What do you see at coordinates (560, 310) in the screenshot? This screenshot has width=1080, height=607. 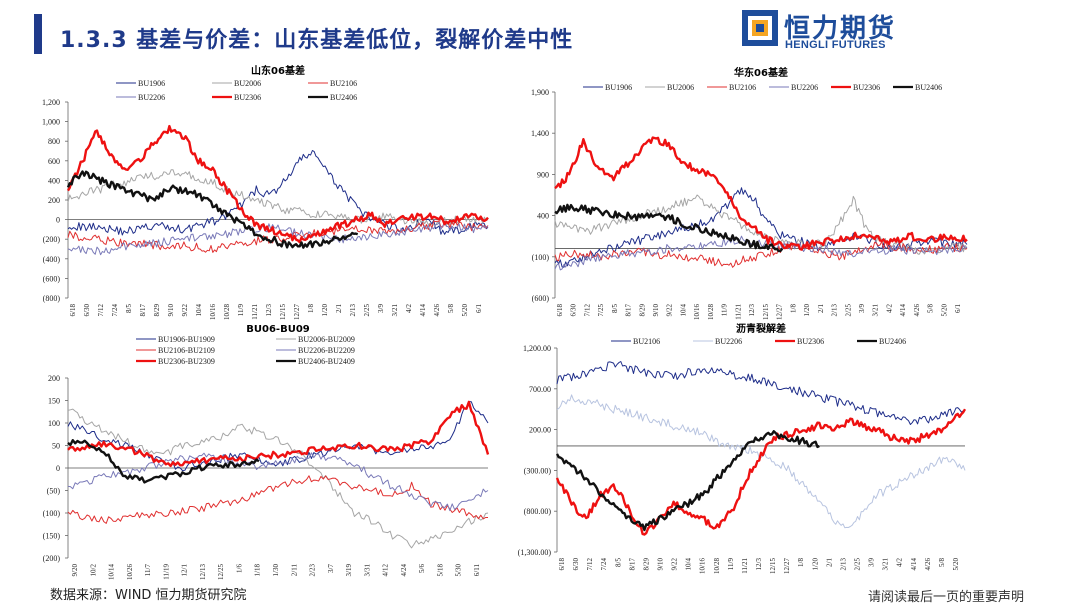 I see `x-tick-label: 6/18` at bounding box center [560, 310].